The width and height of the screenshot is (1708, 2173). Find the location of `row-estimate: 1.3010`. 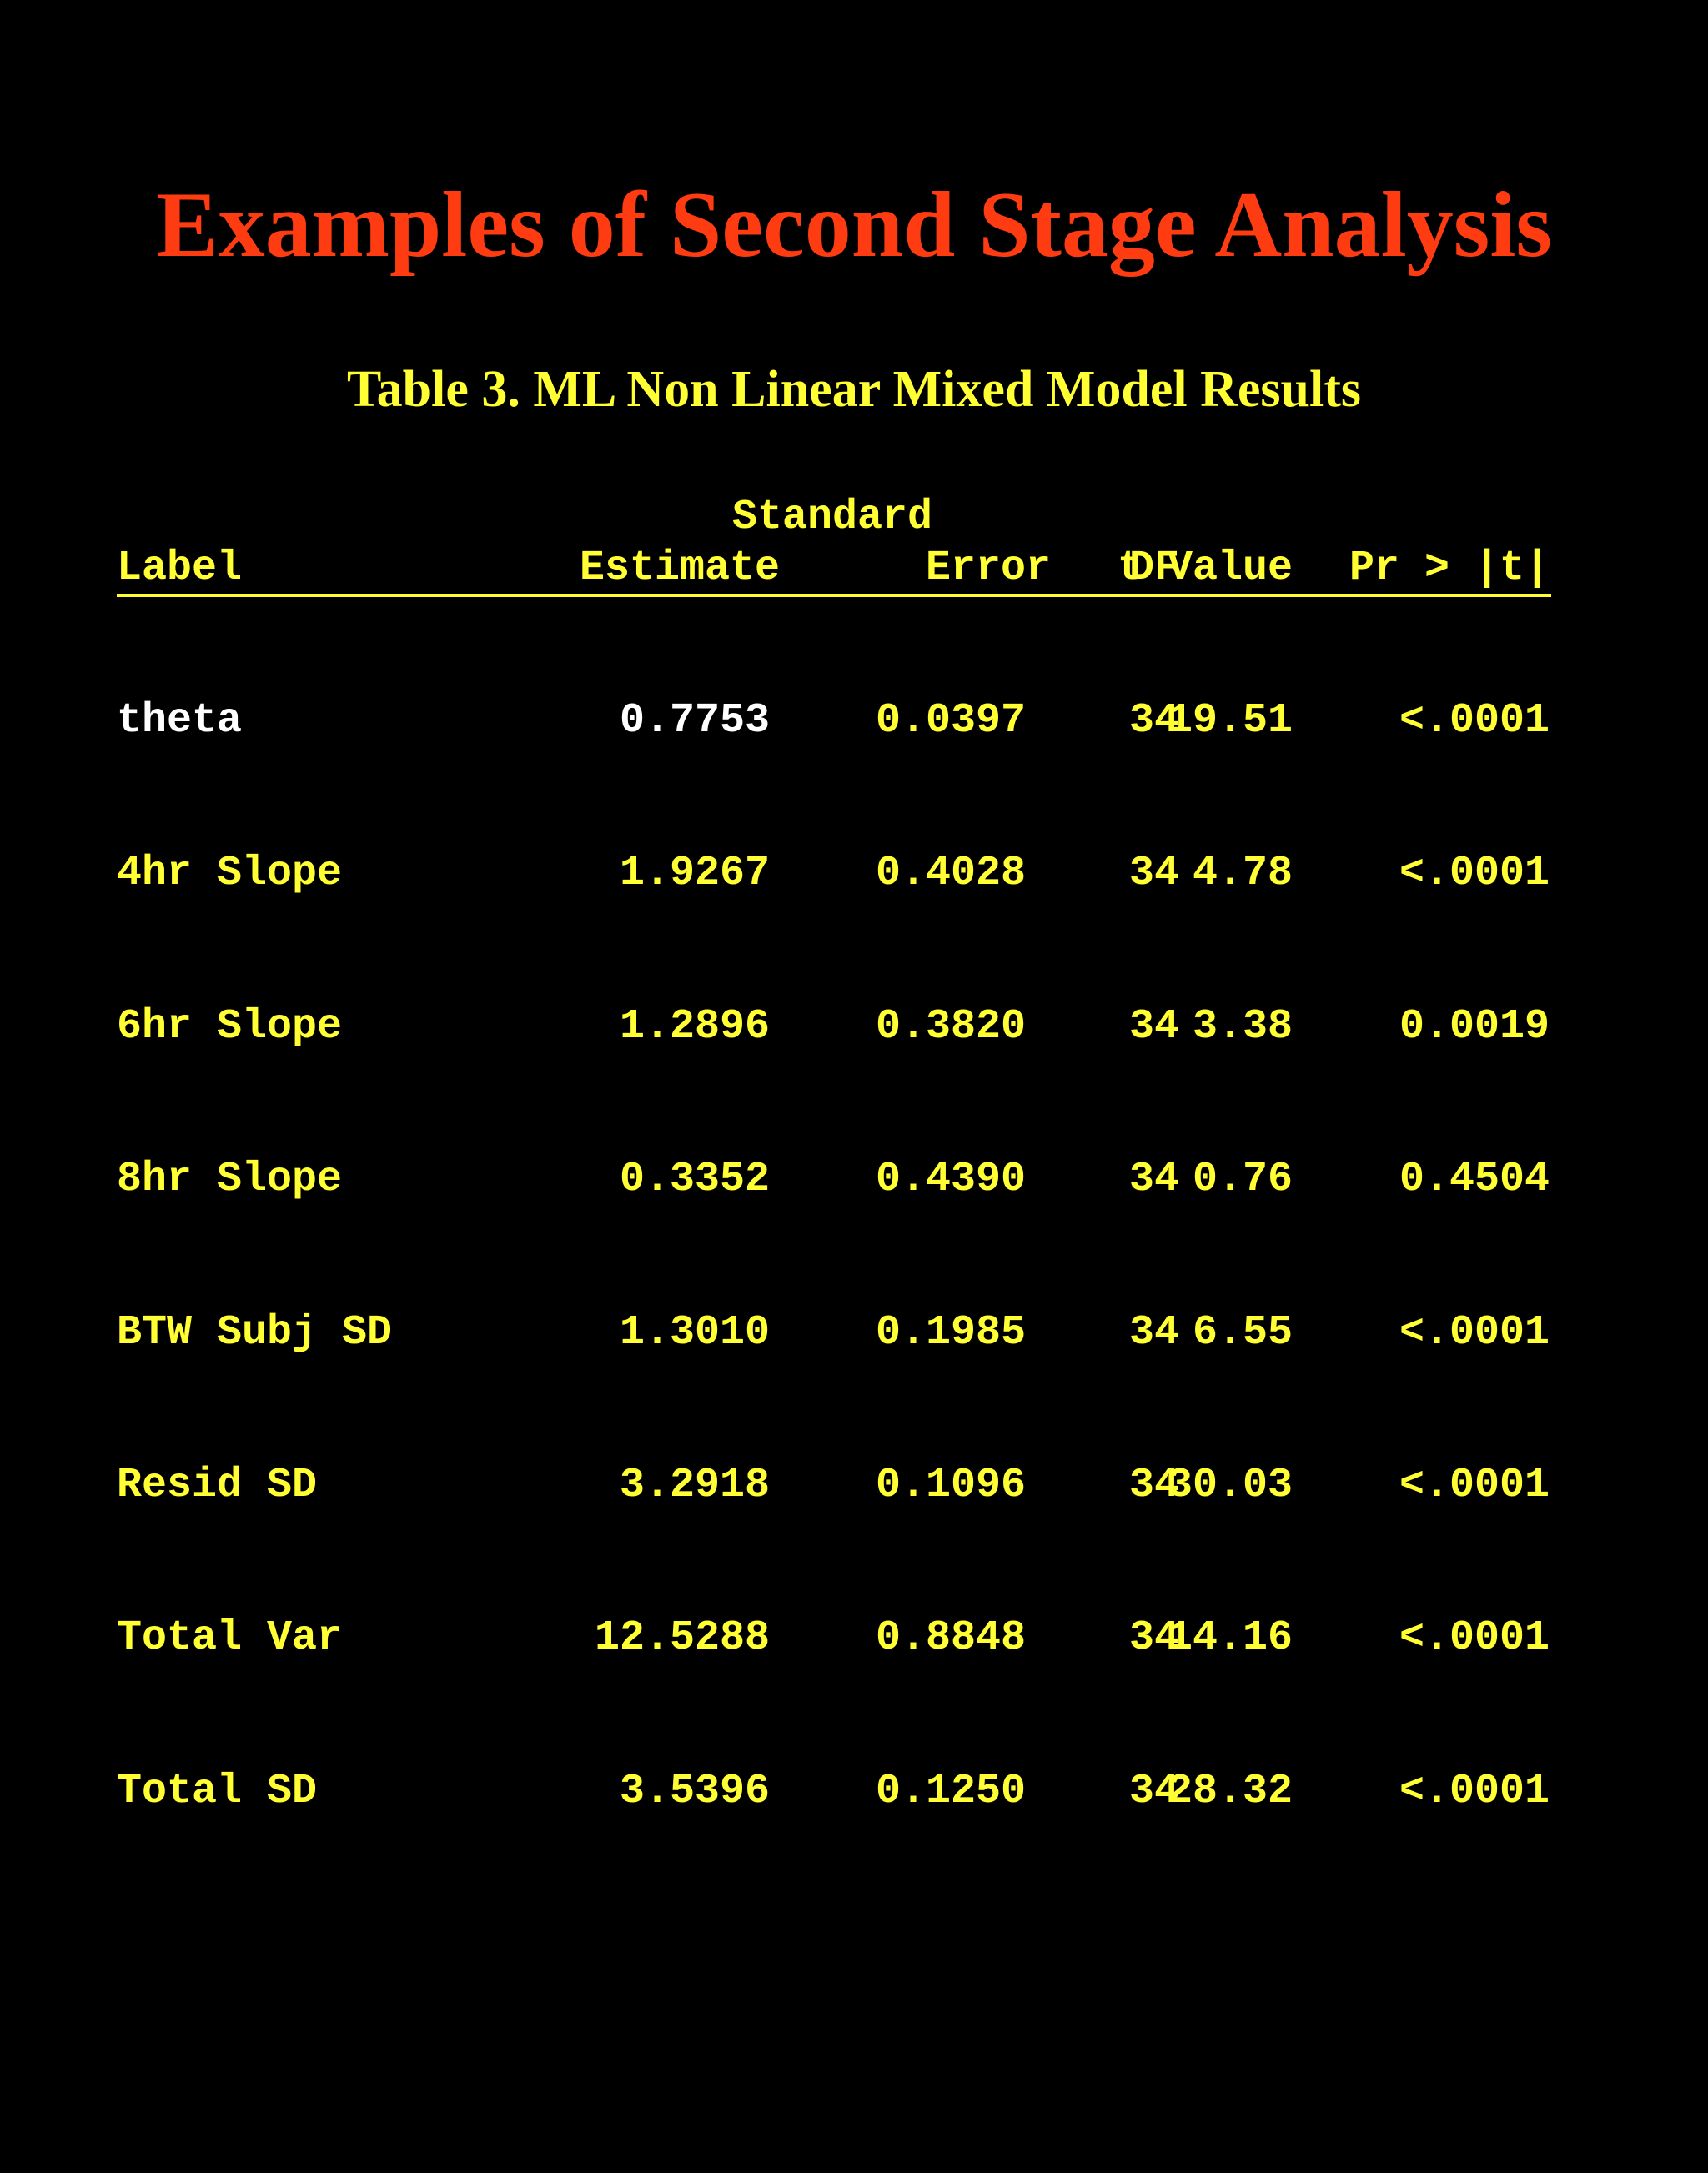

row-estimate: 1.3010 is located at coordinates (694, 1333).